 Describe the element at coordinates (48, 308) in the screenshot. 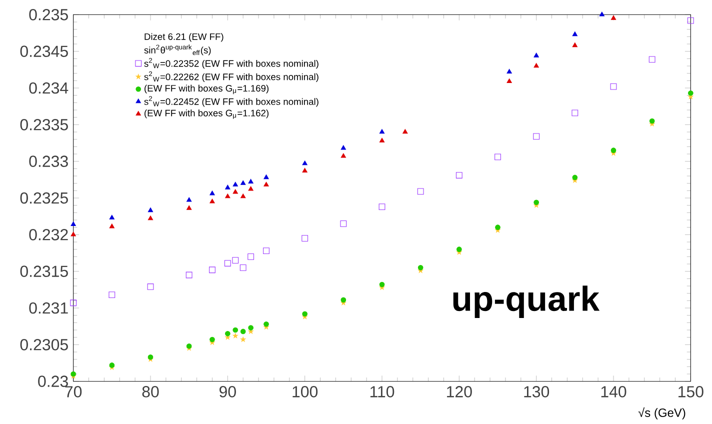

I see `y-tick-label: 0.231` at that location.